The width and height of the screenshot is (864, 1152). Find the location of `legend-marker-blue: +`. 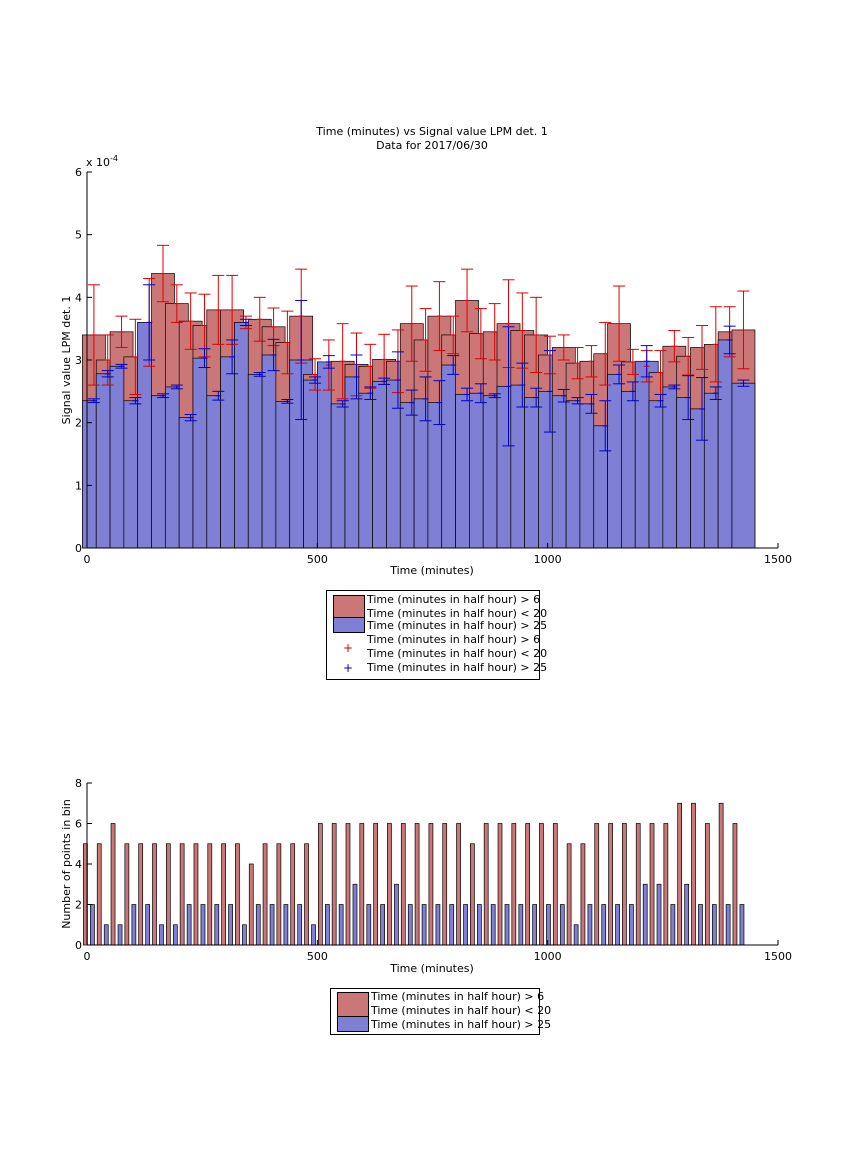

legend-marker-blue: + is located at coordinates (348, 668).